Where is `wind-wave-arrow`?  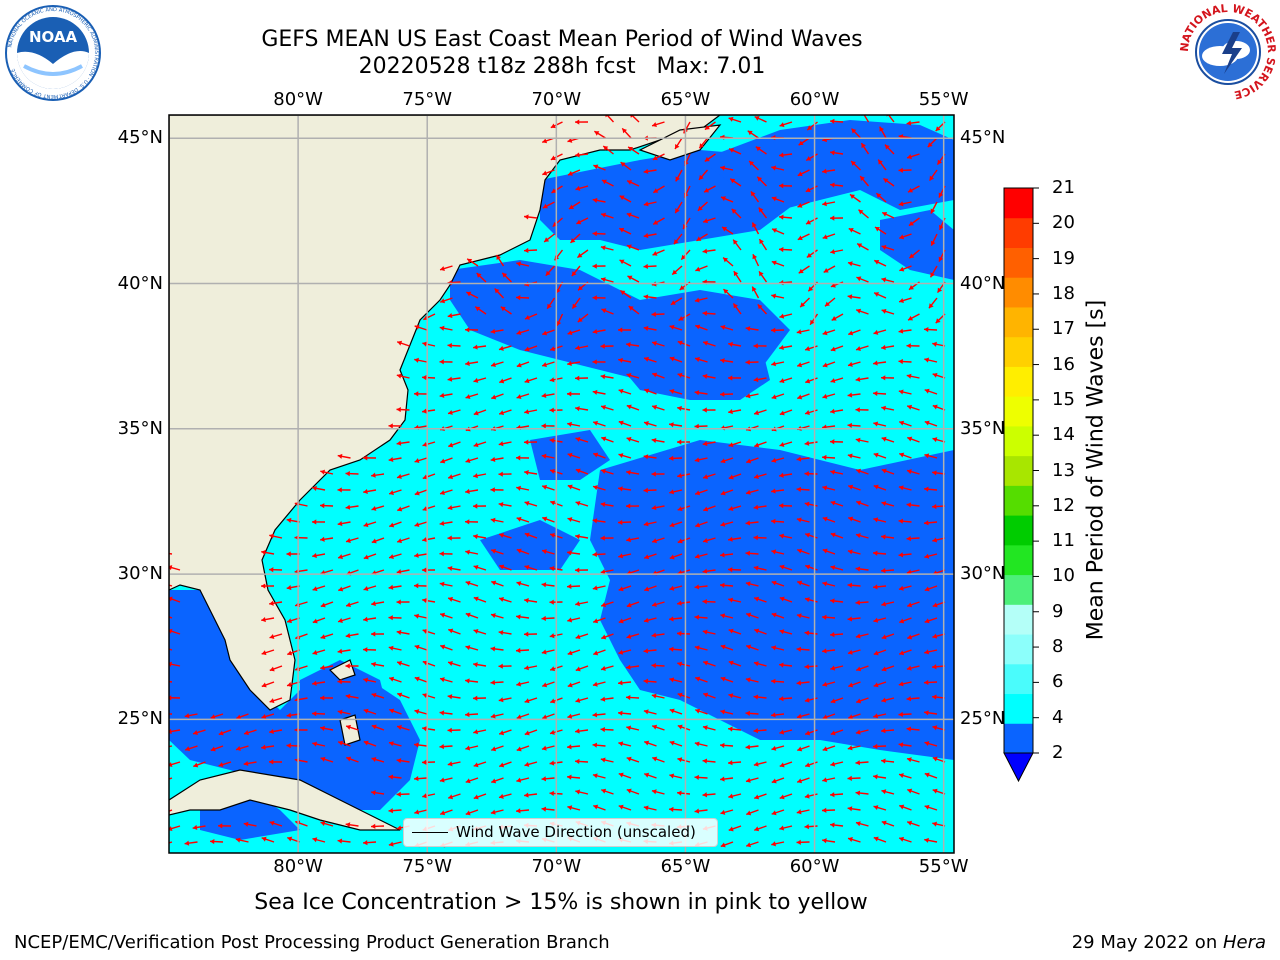
wind-wave-arrow is located at coordinates (891, 119).